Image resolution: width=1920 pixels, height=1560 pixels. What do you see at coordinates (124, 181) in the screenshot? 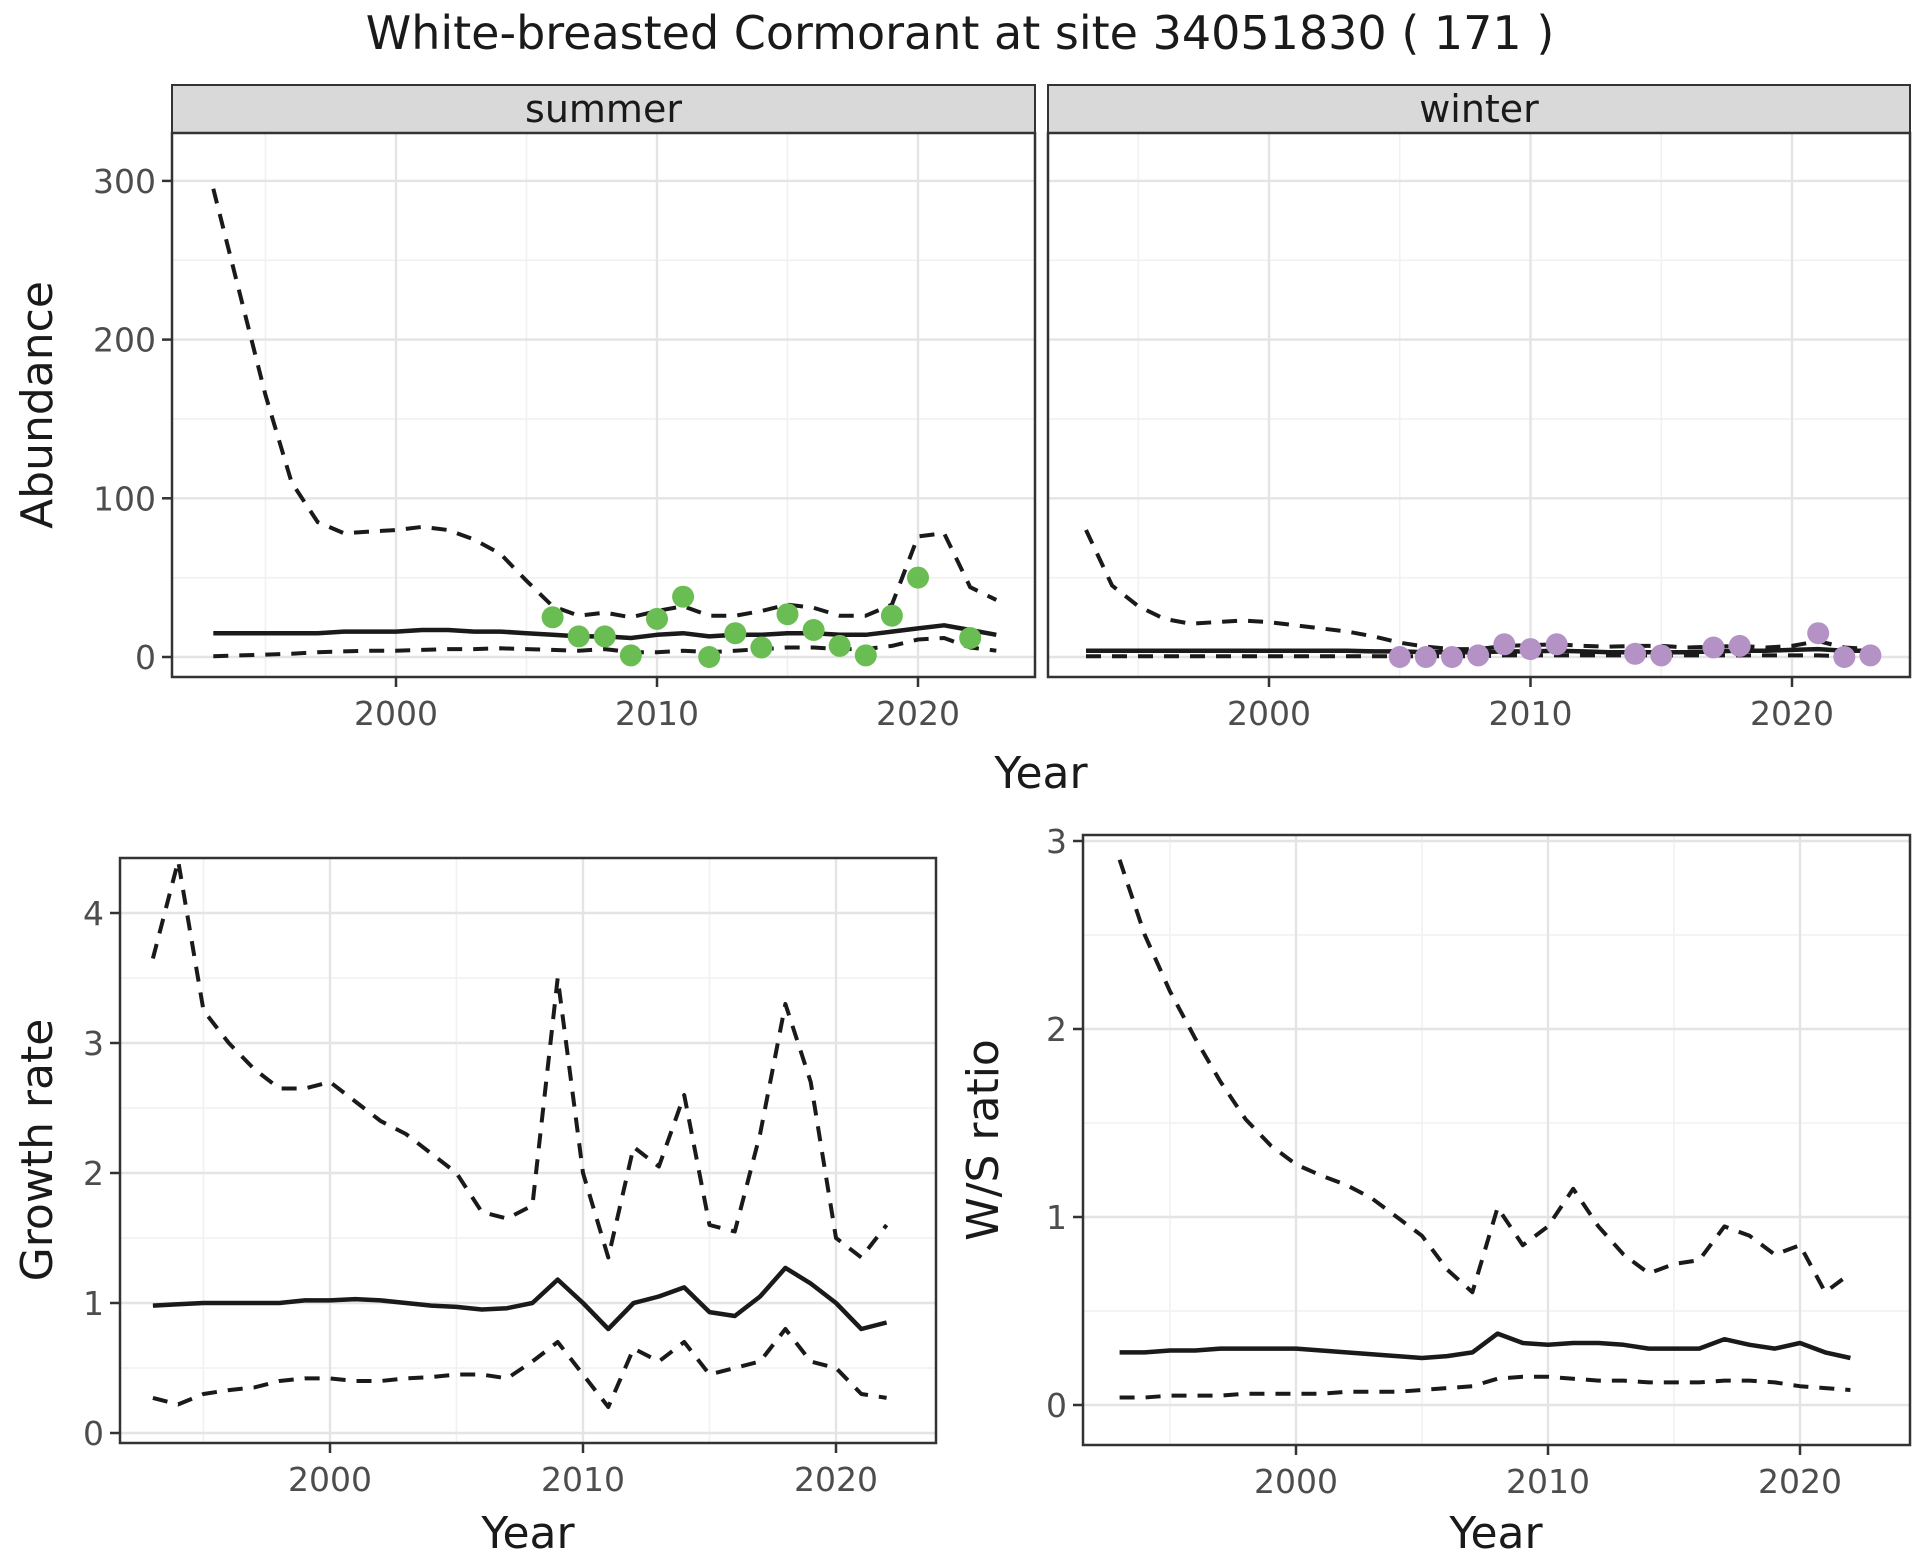
I see `y-tick-label: 300` at bounding box center [124, 181].